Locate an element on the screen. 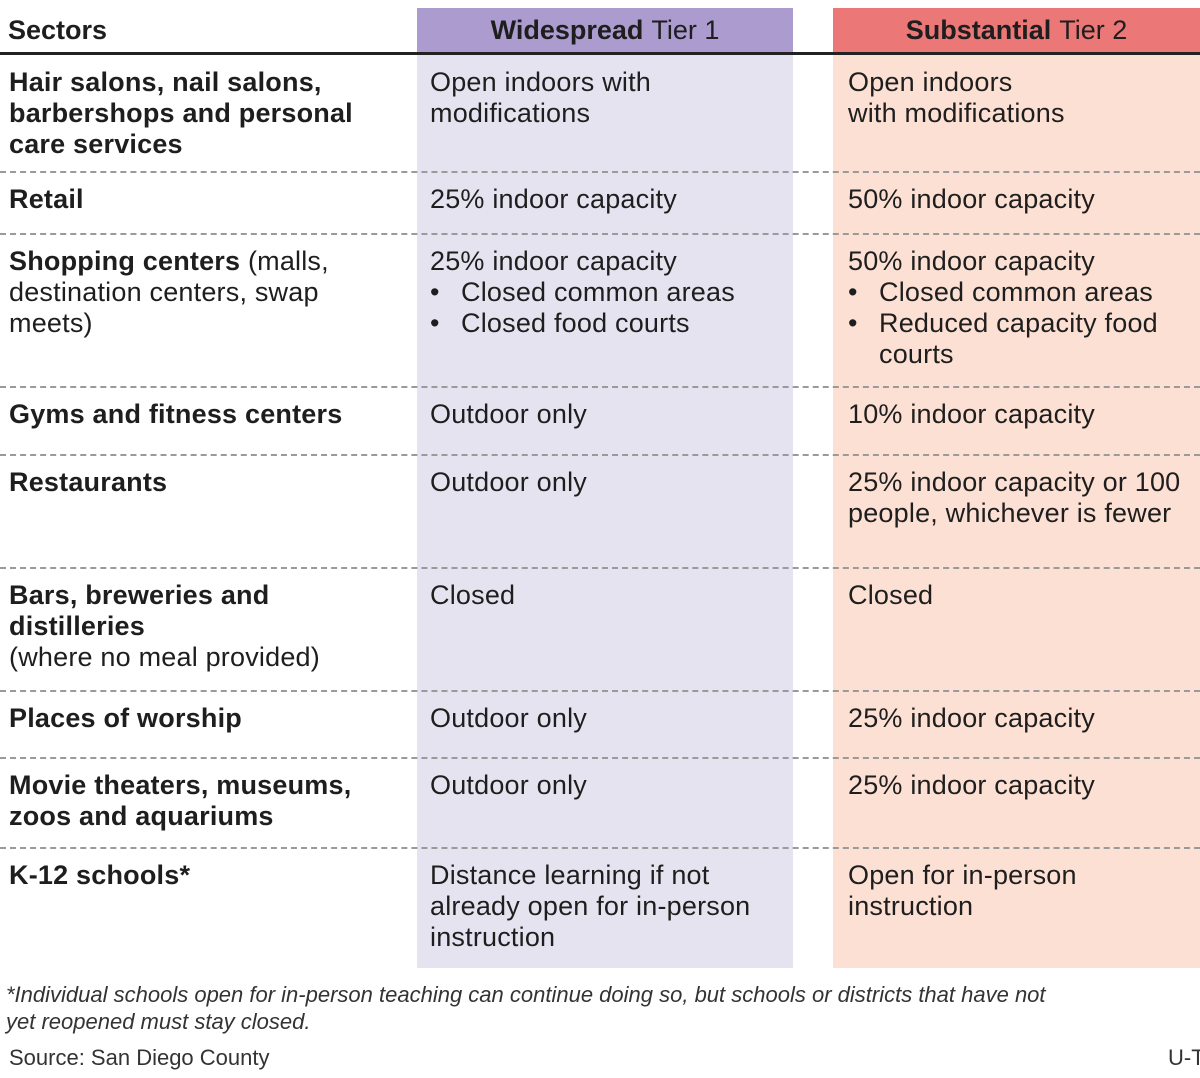 Image resolution: width=1200 pixels, height=1078 pixels. sector-cell: Gyms and fitness centers is located at coordinates (209, 414).